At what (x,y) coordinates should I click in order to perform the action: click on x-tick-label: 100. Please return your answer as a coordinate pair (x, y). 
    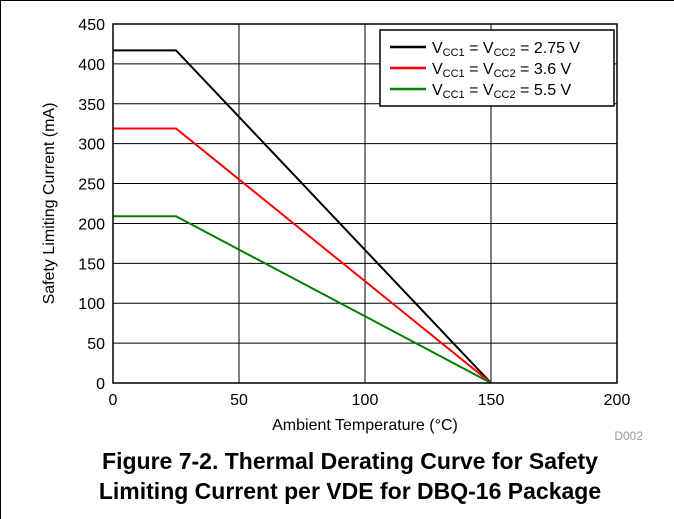
    Looking at the image, I should click on (365, 400).